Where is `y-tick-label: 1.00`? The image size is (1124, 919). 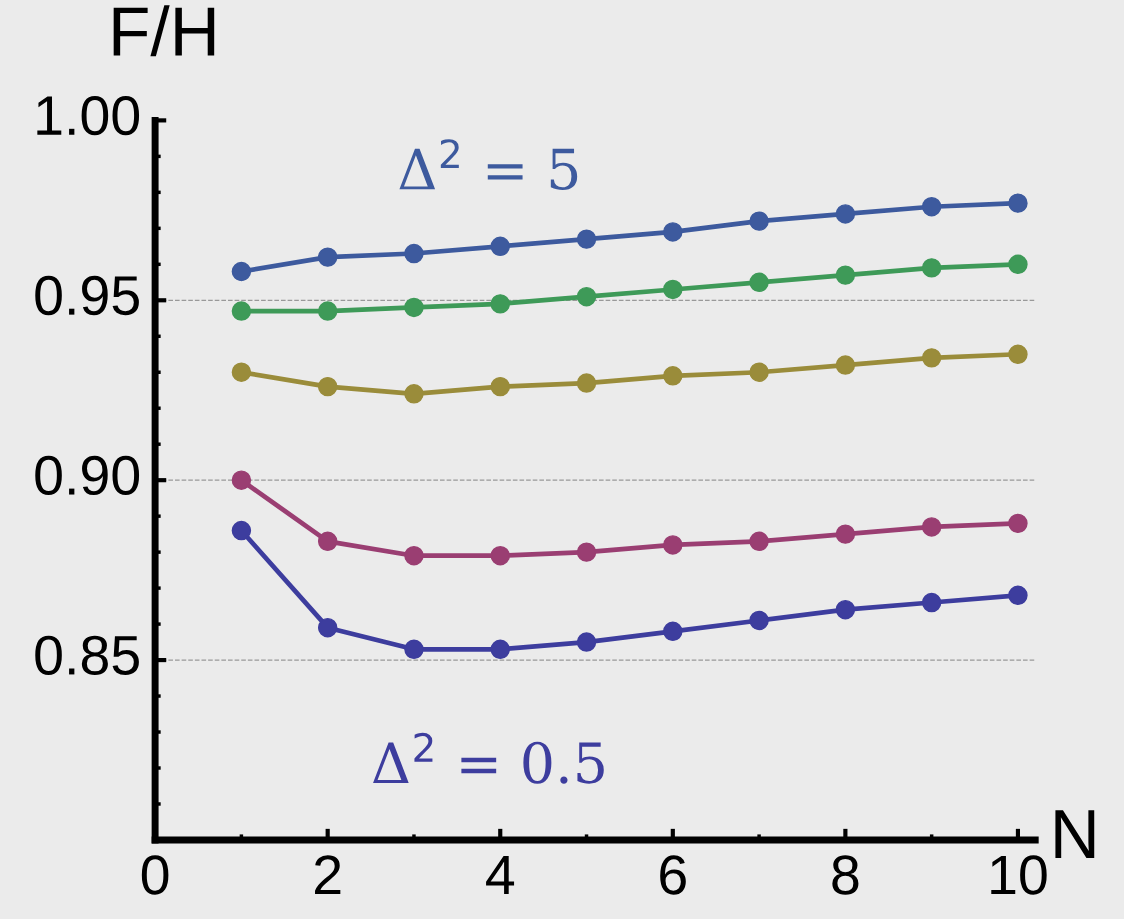
y-tick-label: 1.00 is located at coordinates (88, 115).